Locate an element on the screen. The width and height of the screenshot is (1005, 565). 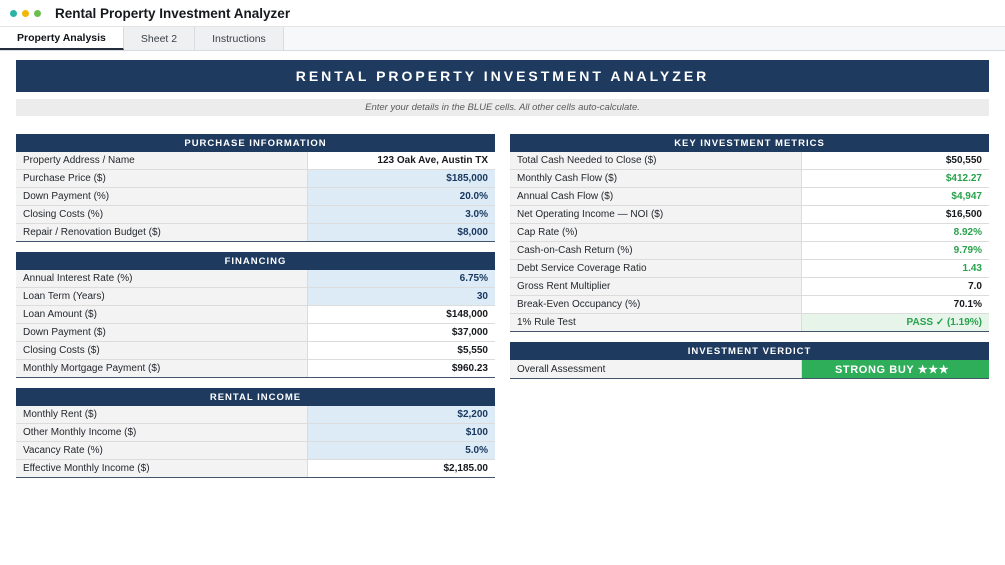
cell-gross-rent-multiplier: 7.0 is located at coordinates (895, 286).